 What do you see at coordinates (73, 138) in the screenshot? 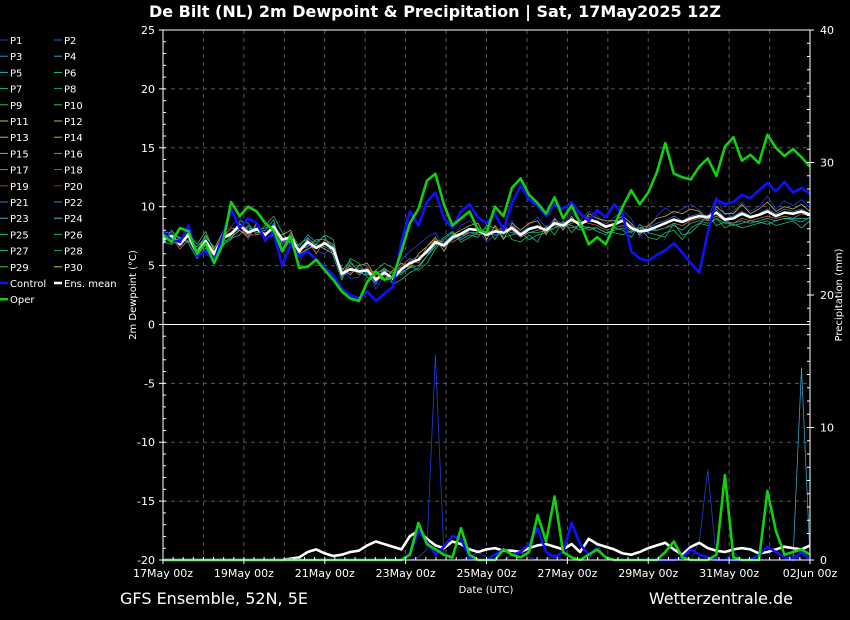
I see `legend-label: P14` at bounding box center [73, 138].